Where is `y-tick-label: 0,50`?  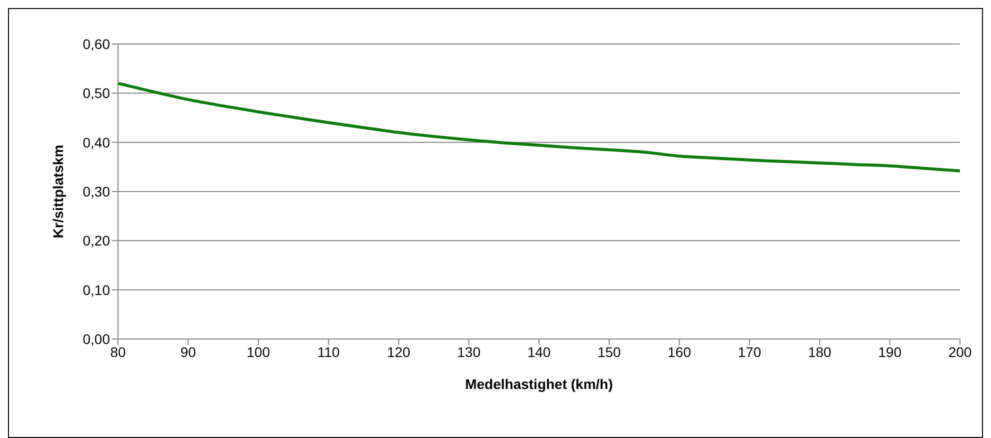 y-tick-label: 0,50 is located at coordinates (96, 93).